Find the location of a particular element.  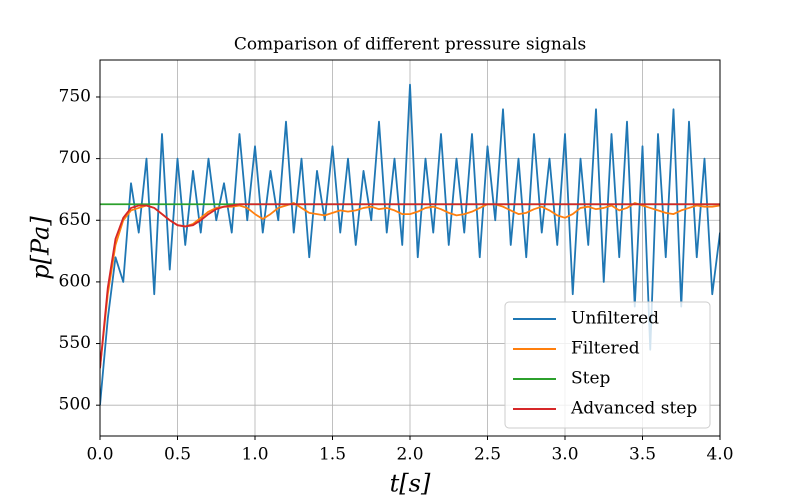

x-tick-label: 1.0 is located at coordinates (254, 455).